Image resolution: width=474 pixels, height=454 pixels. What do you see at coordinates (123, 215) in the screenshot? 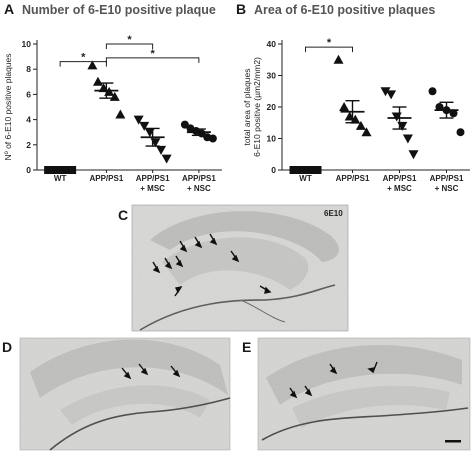
I see `panel-letter-c: C` at bounding box center [123, 215].